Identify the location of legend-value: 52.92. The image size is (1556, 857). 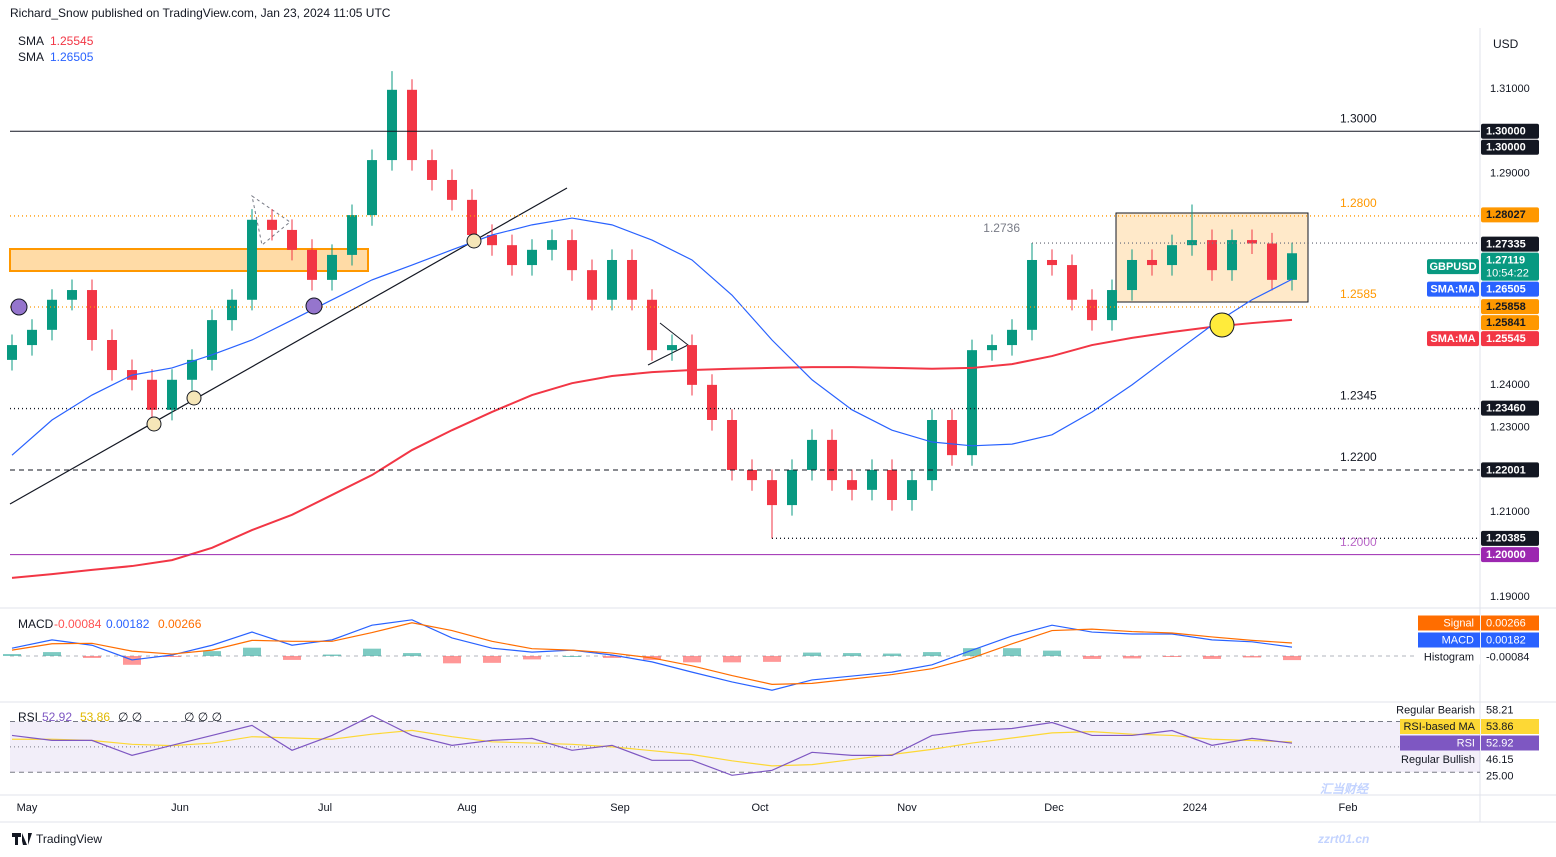
(57, 717).